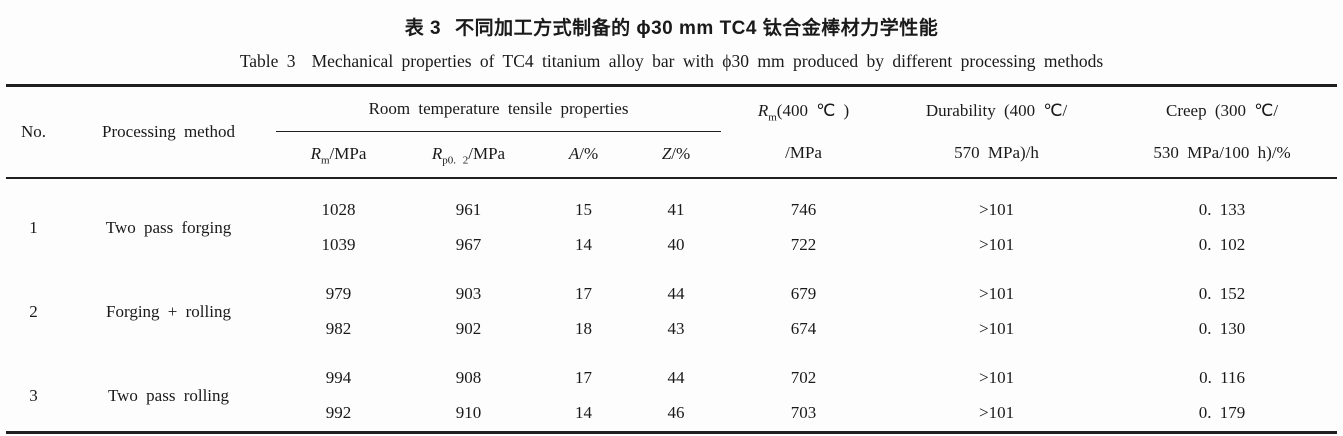  Describe the element at coordinates (33, 132) in the screenshot. I see `col-header-no: No.` at that location.